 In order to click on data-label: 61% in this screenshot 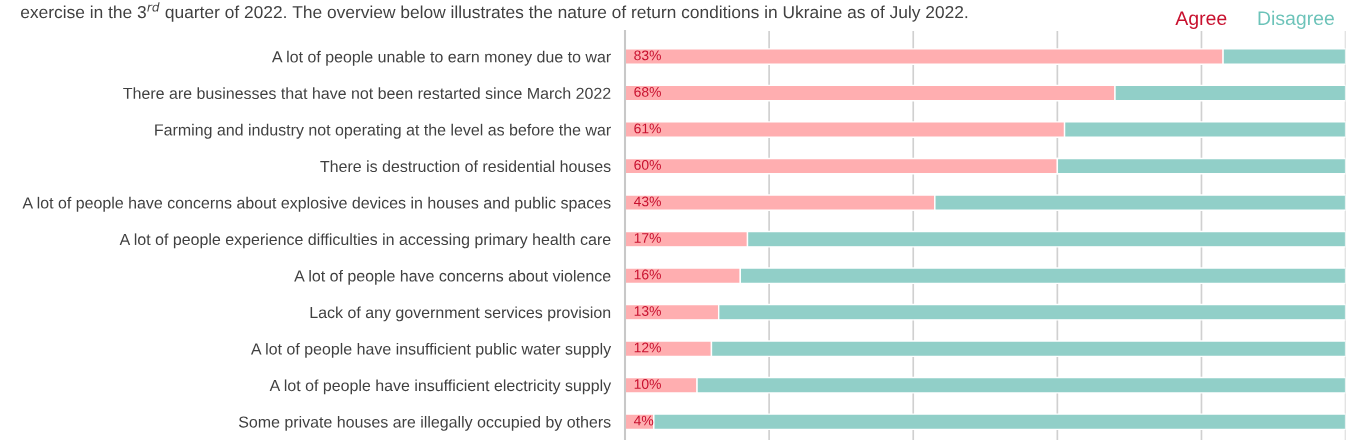, I will do `click(647, 128)`.